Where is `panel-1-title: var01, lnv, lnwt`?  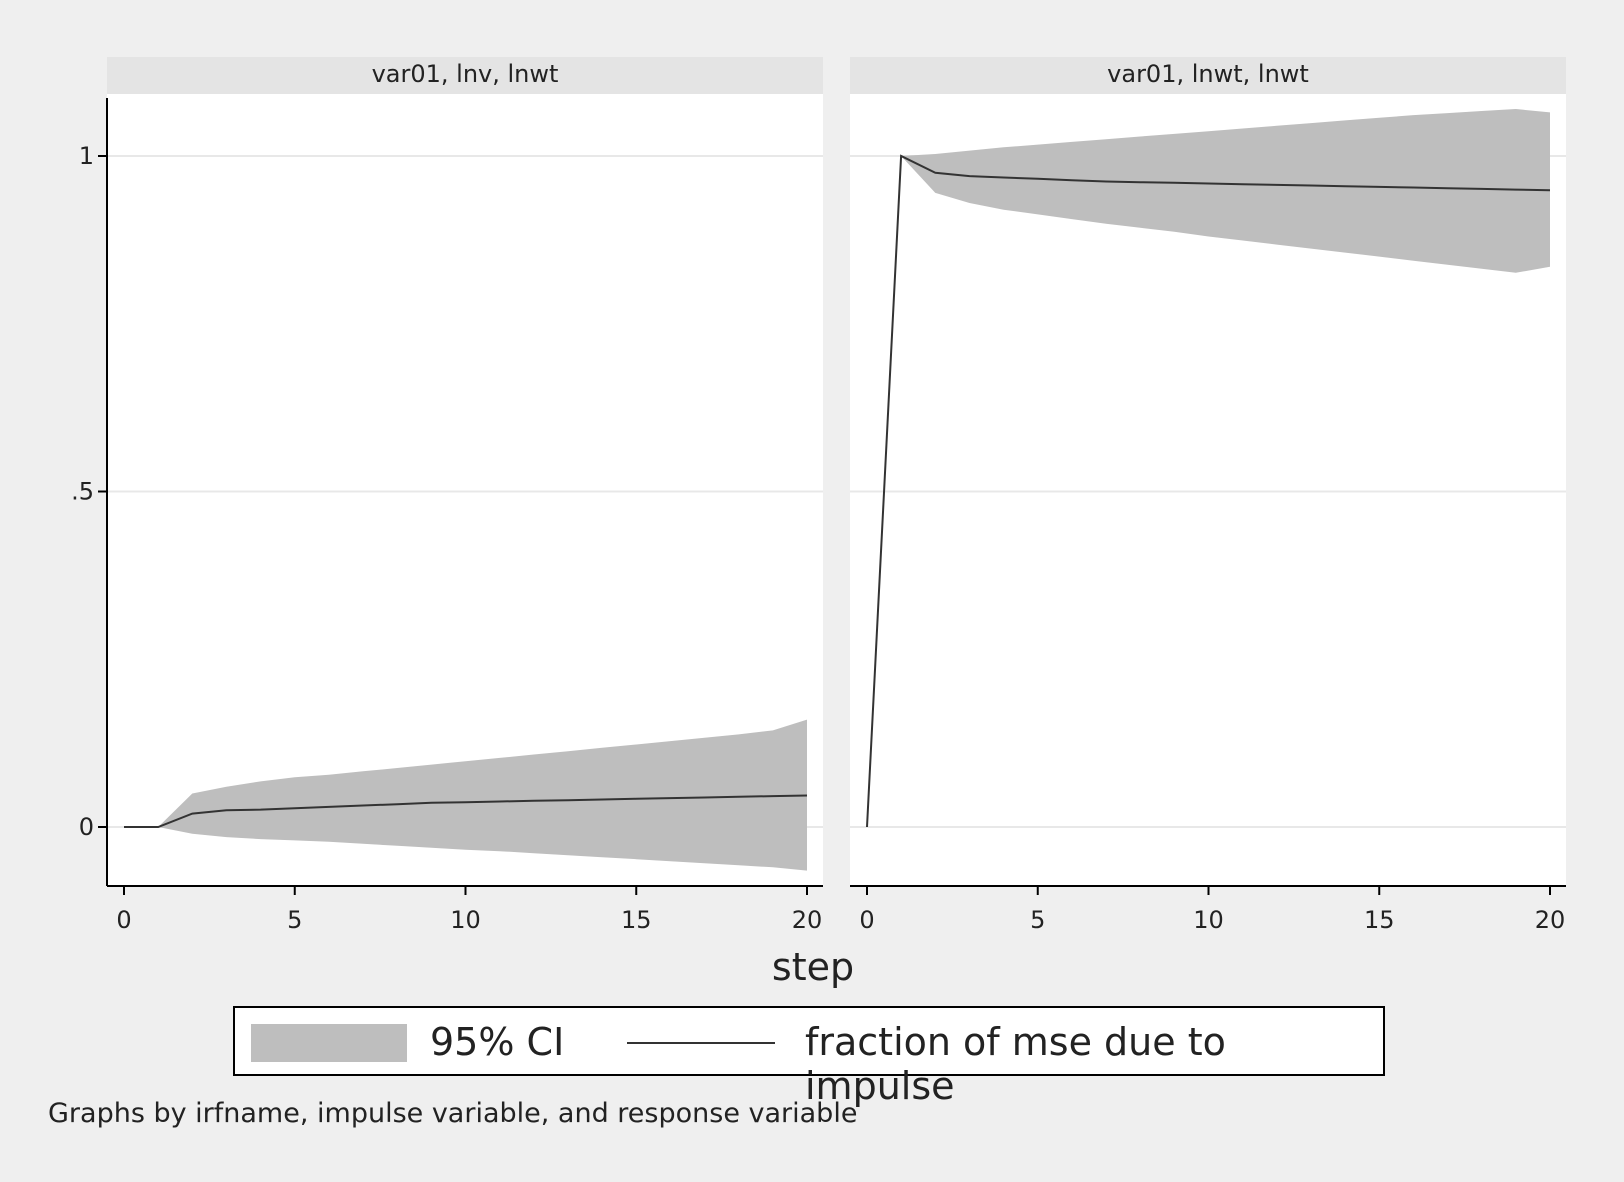 panel-1-title: var01, lnv, lnwt is located at coordinates (465, 74).